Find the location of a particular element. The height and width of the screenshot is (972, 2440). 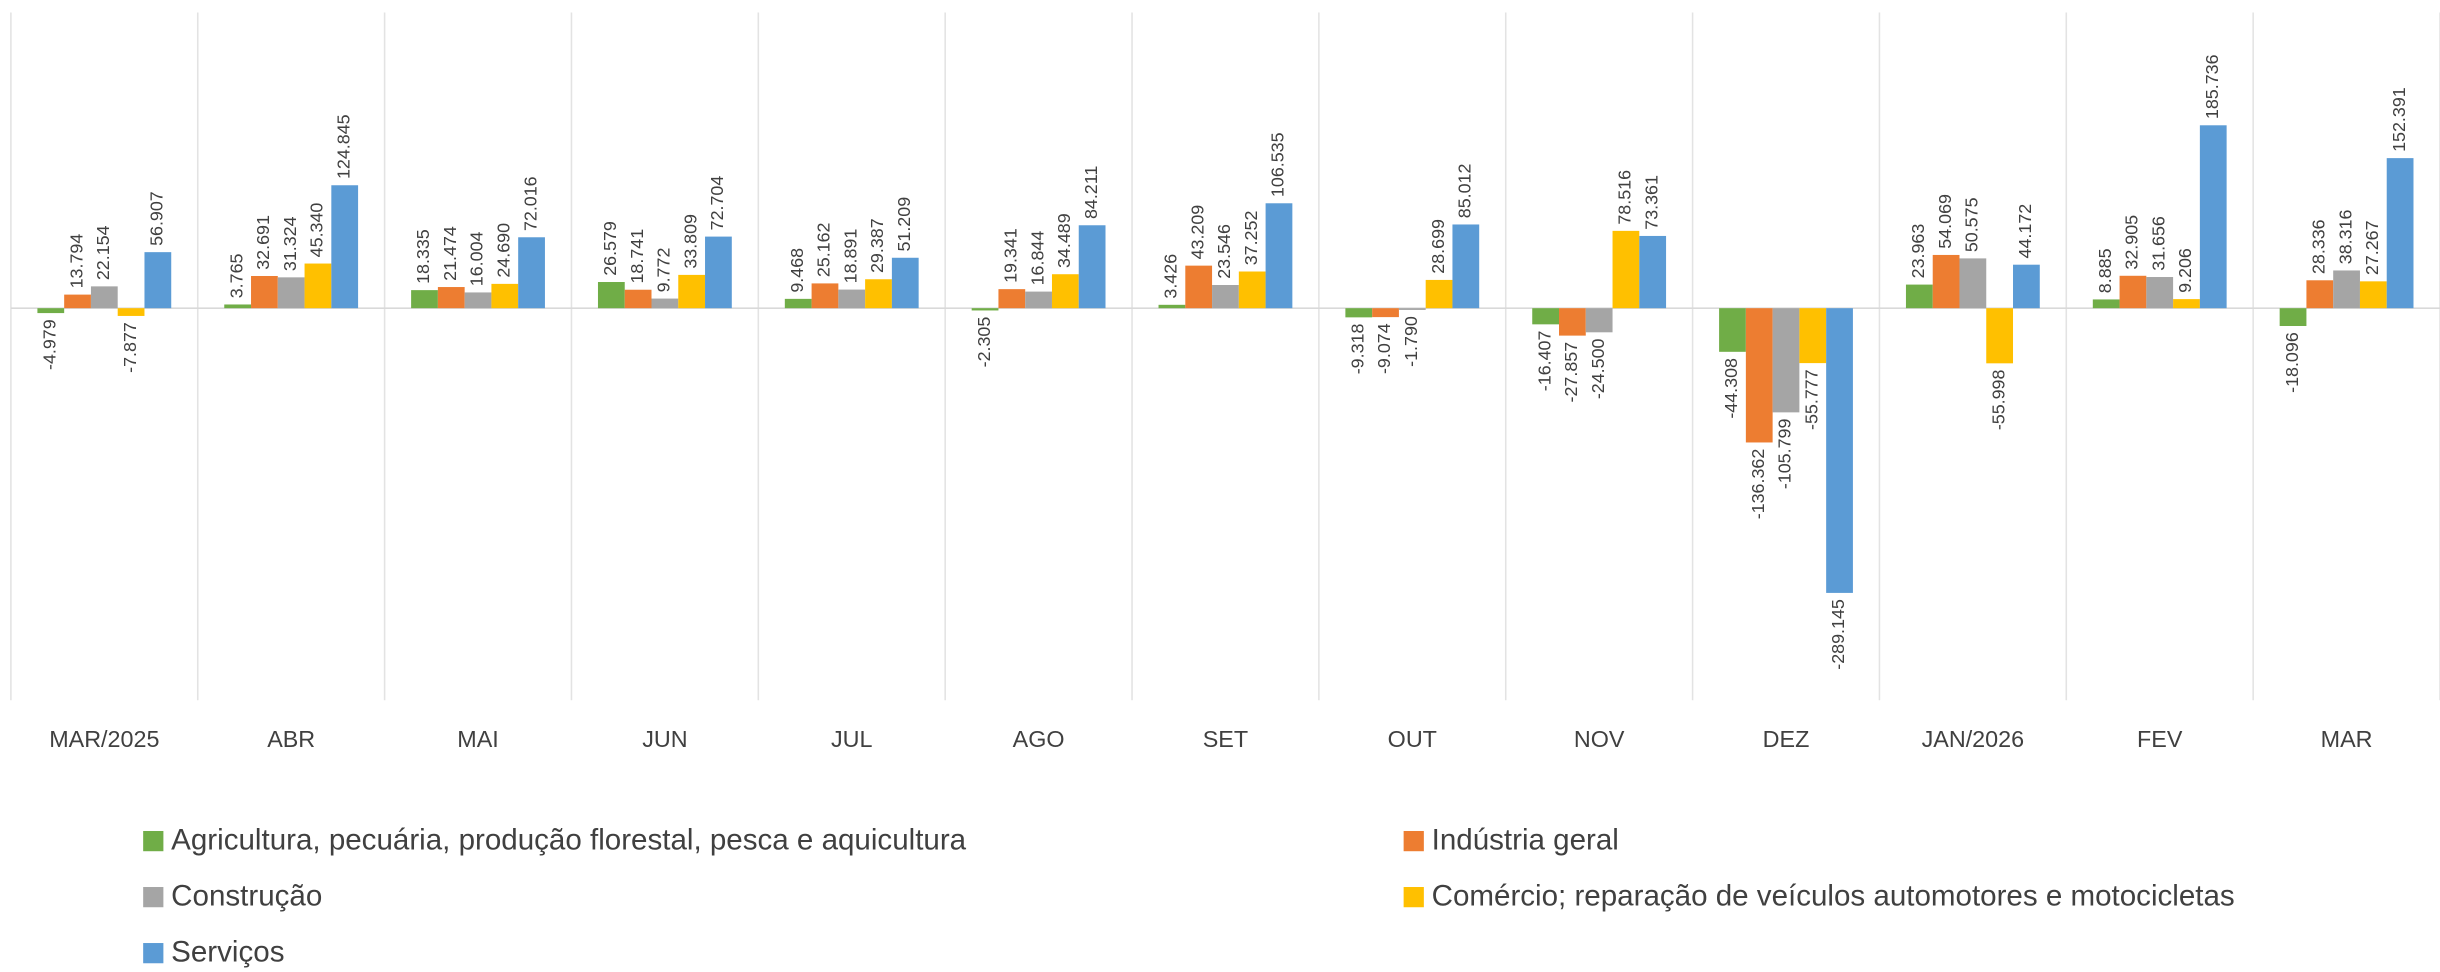

data-label: 18.335 is located at coordinates (423, 256).